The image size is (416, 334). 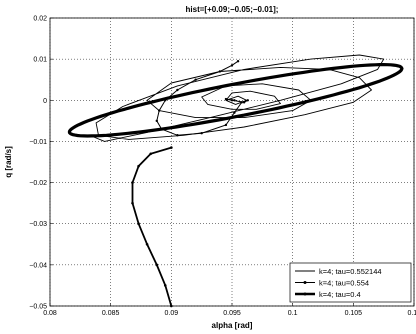 I want to click on legend-entry: k=4; tau=0.552144, so click(x=350, y=271).